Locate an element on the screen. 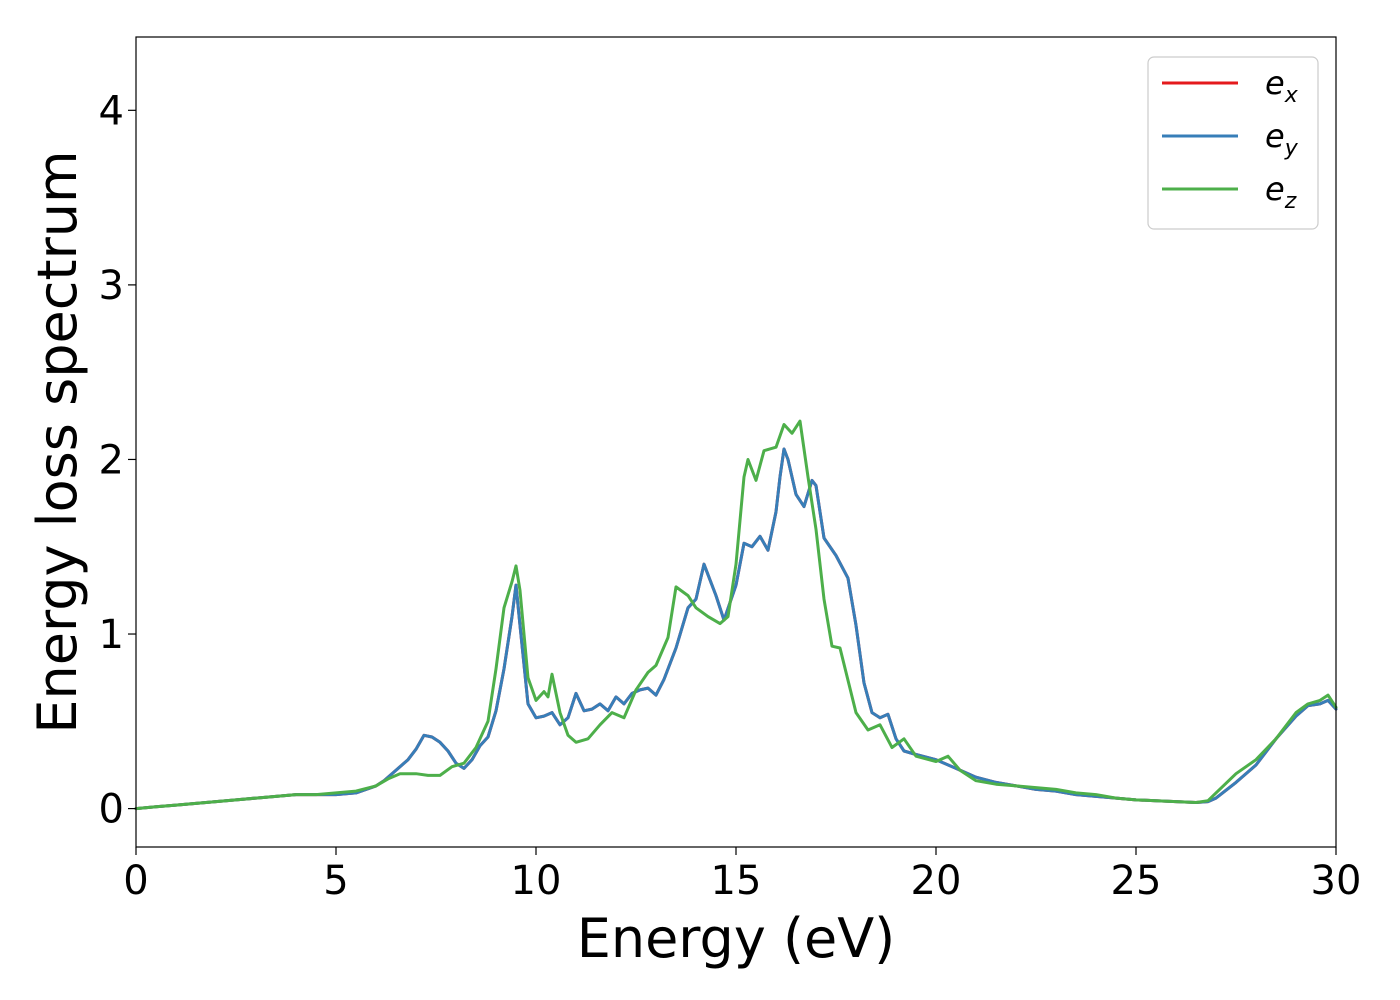 The width and height of the screenshot is (1400, 1000). y-axis-ticks: 0 1 2 3 4 is located at coordinates (117, 460).